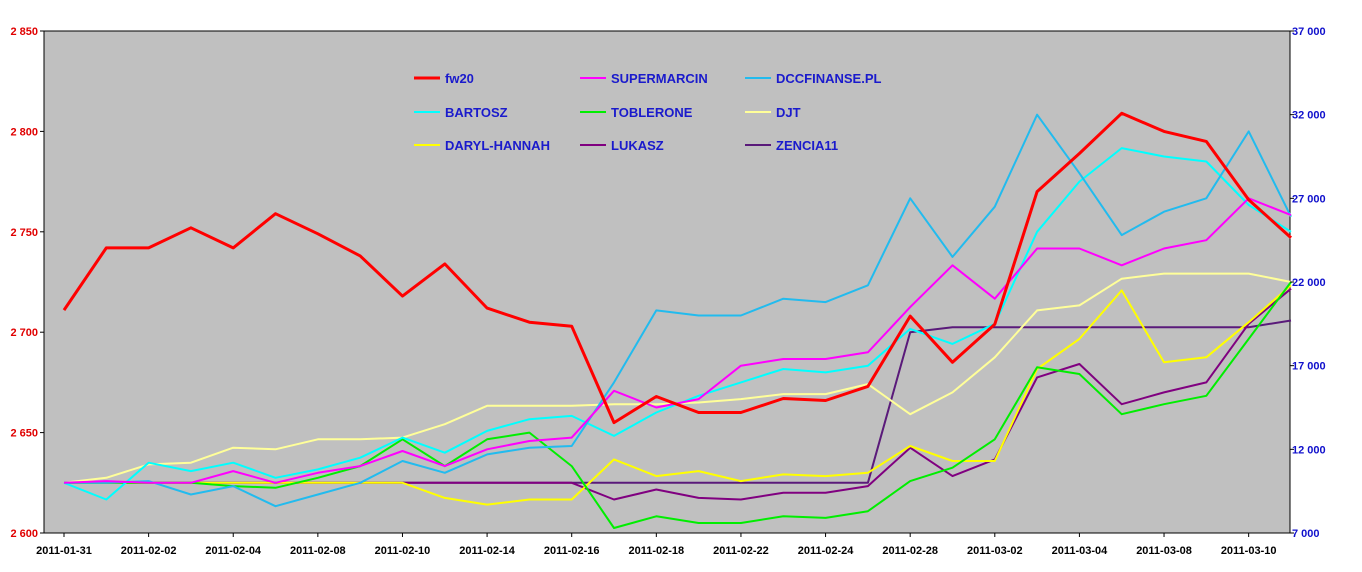 The width and height of the screenshot is (1362, 572). I want to click on y-right-tick-label: 22 000, so click(1309, 283).